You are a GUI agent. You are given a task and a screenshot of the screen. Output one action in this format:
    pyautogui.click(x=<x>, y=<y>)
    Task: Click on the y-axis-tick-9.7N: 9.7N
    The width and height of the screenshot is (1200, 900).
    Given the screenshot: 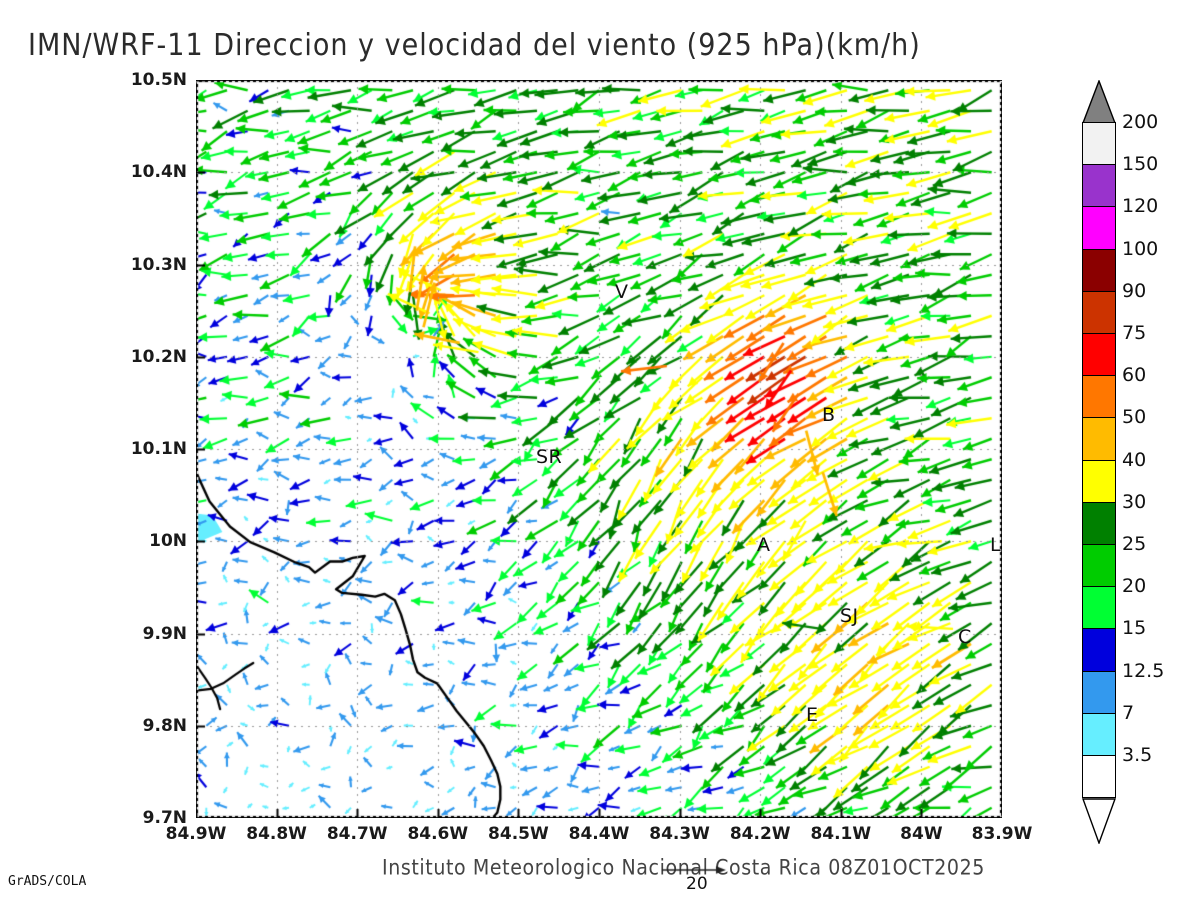 What is the action you would take?
    pyautogui.click(x=164, y=818)
    